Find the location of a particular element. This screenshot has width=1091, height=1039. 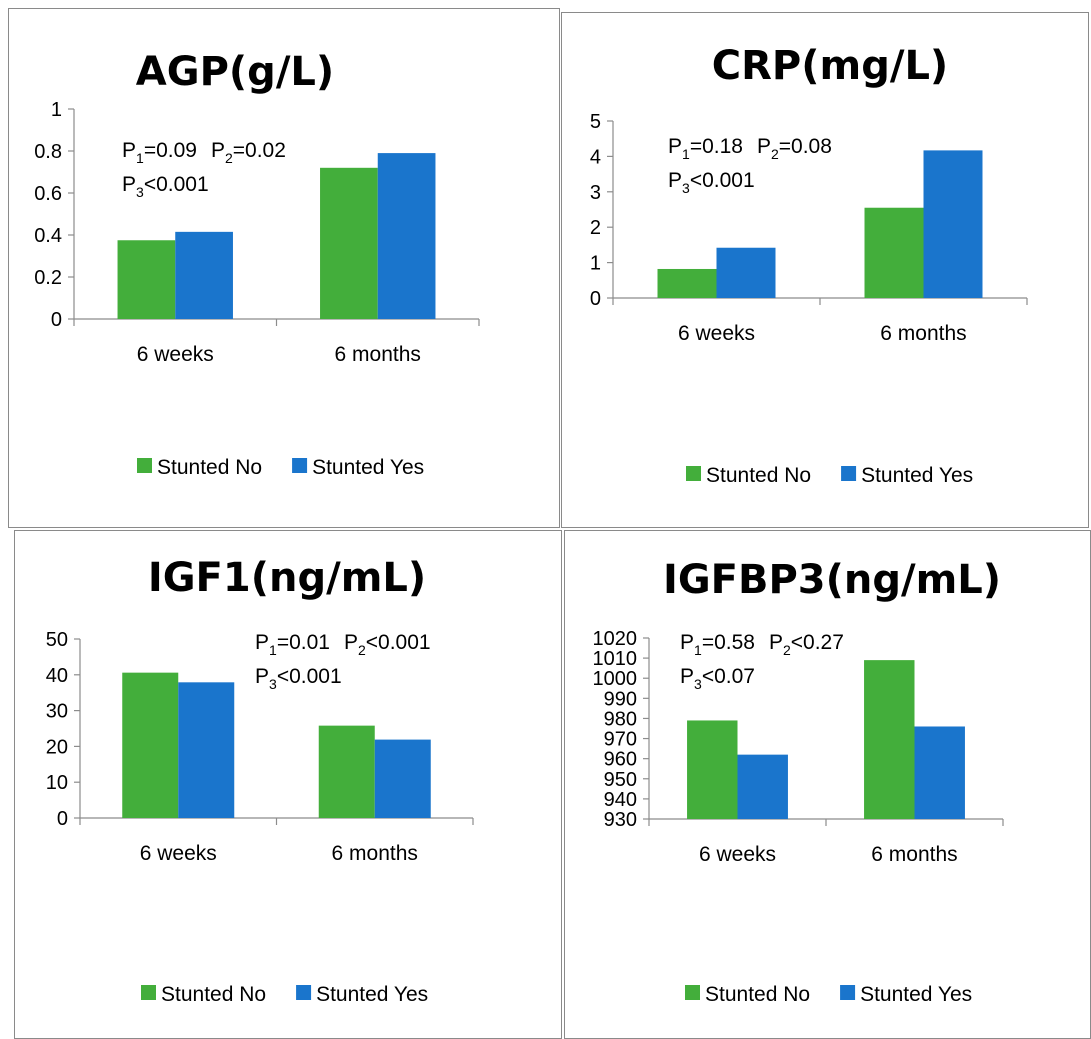

chart-title: CRP(mg/L) is located at coordinates (830, 66).